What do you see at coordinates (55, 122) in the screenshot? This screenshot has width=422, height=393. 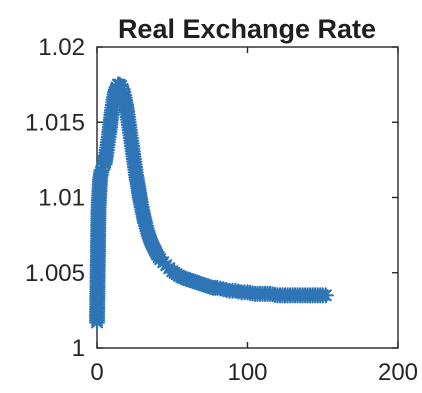 I see `y-tick-label: 1.015` at bounding box center [55, 122].